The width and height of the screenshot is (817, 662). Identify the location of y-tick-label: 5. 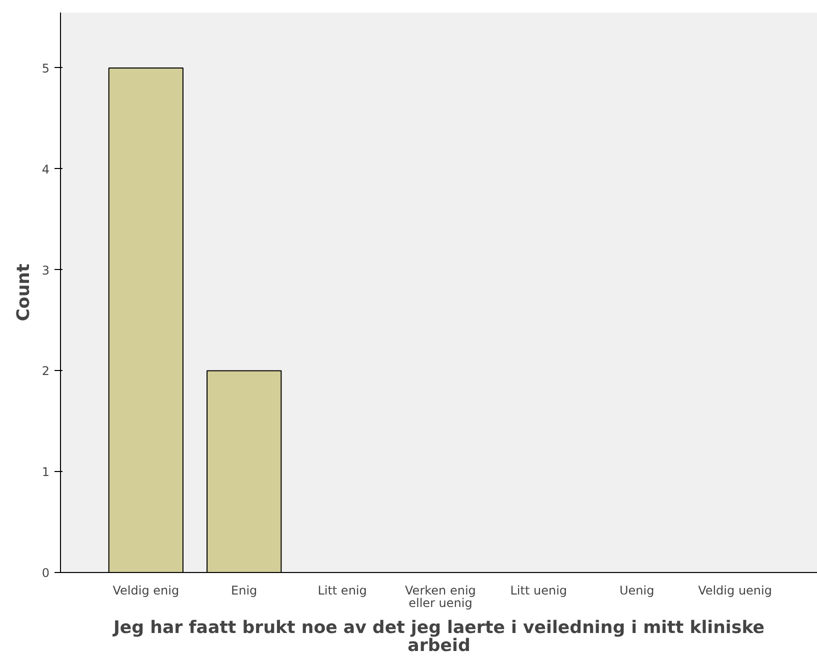
(46, 68).